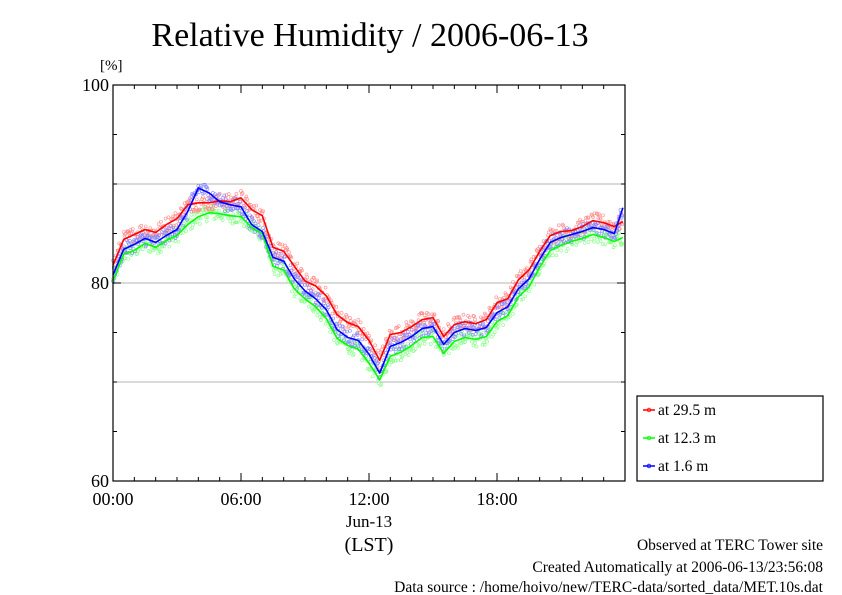 The height and width of the screenshot is (595, 842). What do you see at coordinates (730, 545) in the screenshot?
I see `footer-site: Observed at TERC Tower site` at bounding box center [730, 545].